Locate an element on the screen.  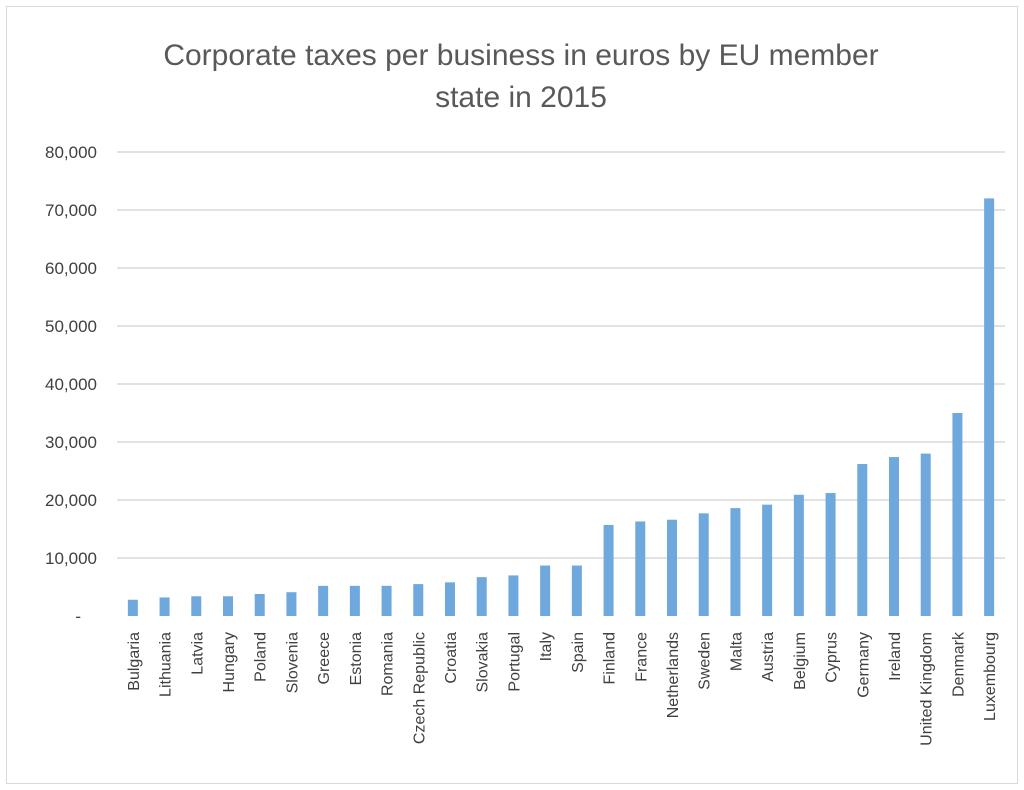
x-tick-label: Belgium is located at coordinates (800, 661).